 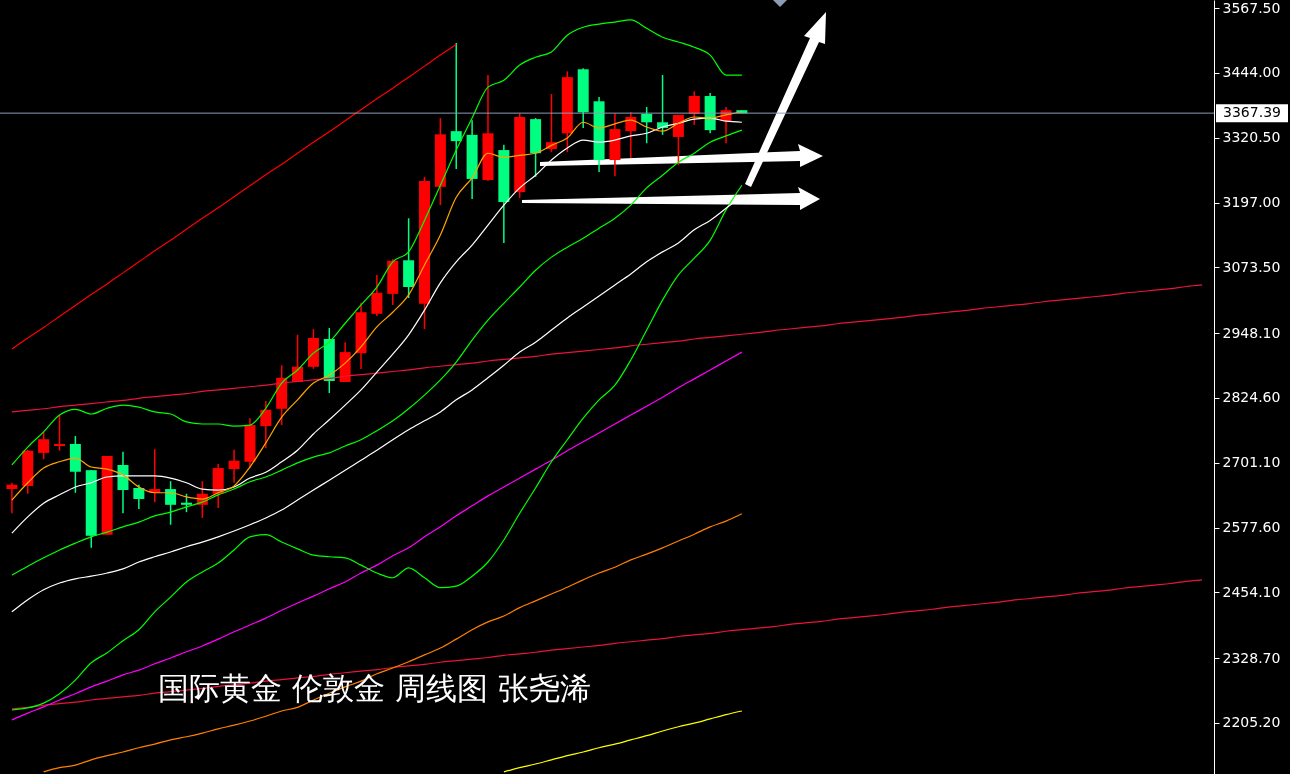 I want to click on y-tick-label: 3567.50, so click(x=1251, y=8).